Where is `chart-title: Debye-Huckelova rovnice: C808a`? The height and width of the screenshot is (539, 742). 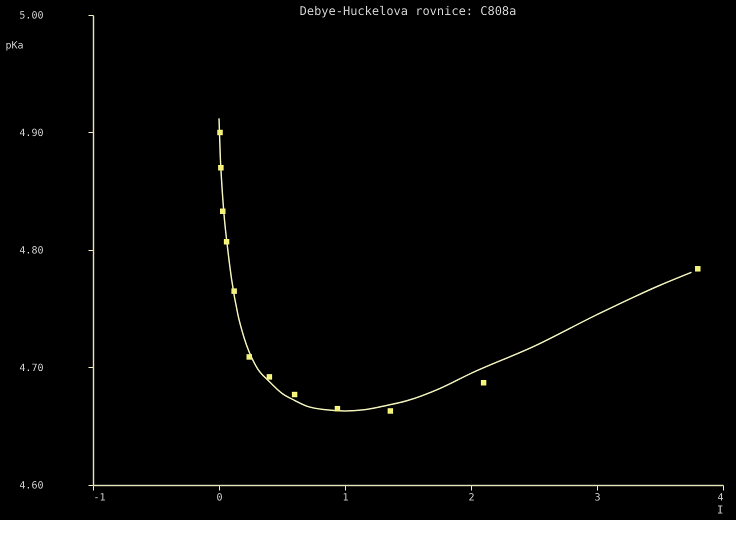
chart-title: Debye-Huckelova rovnice: C808a is located at coordinates (408, 11).